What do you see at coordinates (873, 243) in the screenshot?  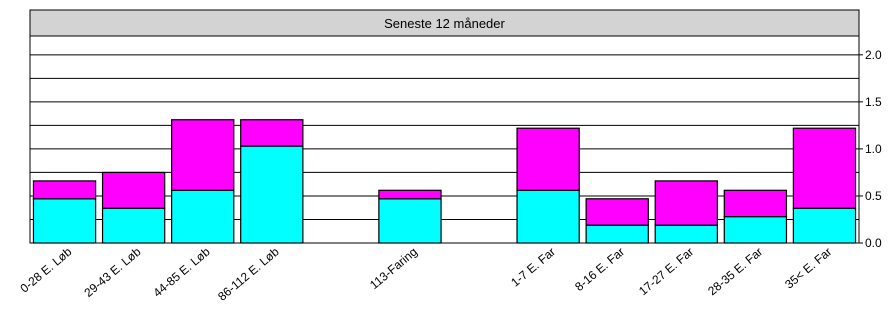 I see `y-tick-label: 0.0` at bounding box center [873, 243].